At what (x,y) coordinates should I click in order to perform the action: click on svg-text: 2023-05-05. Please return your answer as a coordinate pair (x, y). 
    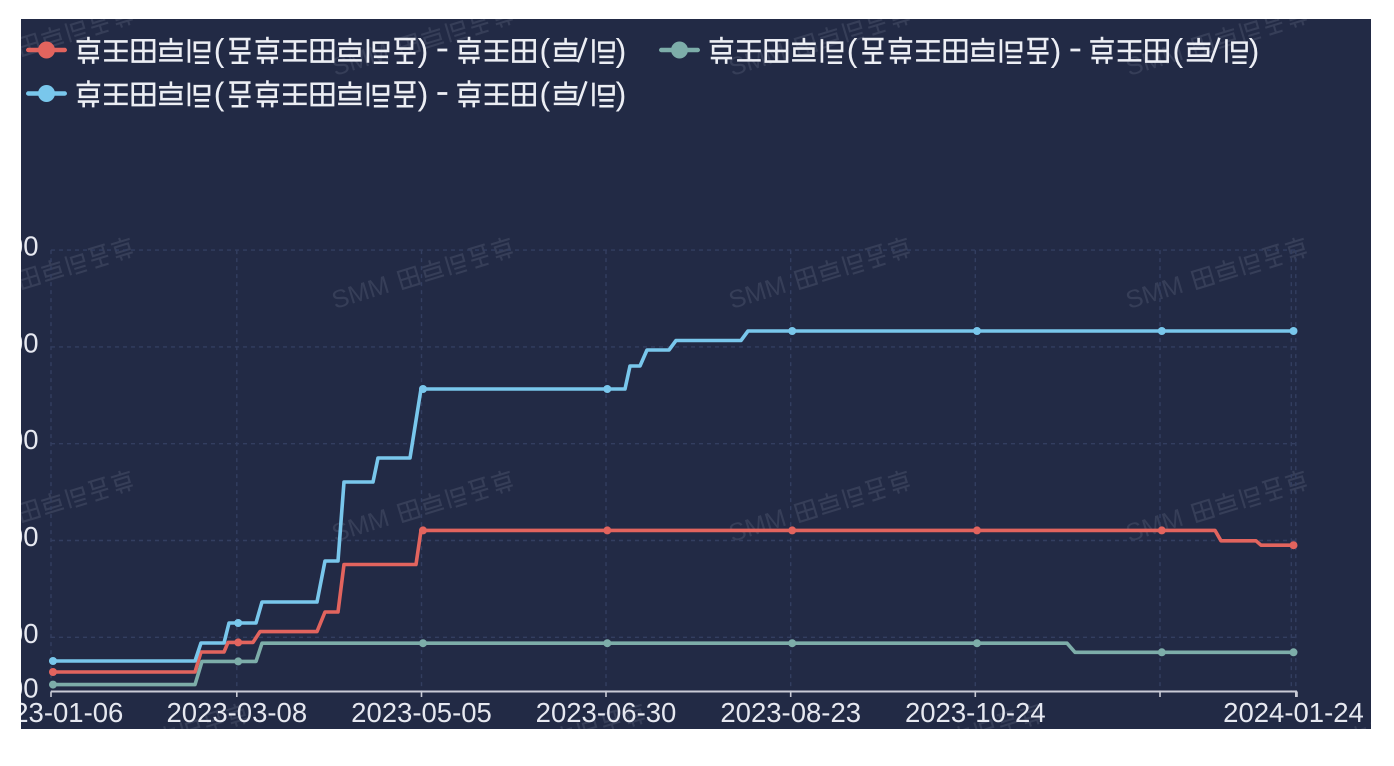
    Looking at the image, I should click on (421, 712).